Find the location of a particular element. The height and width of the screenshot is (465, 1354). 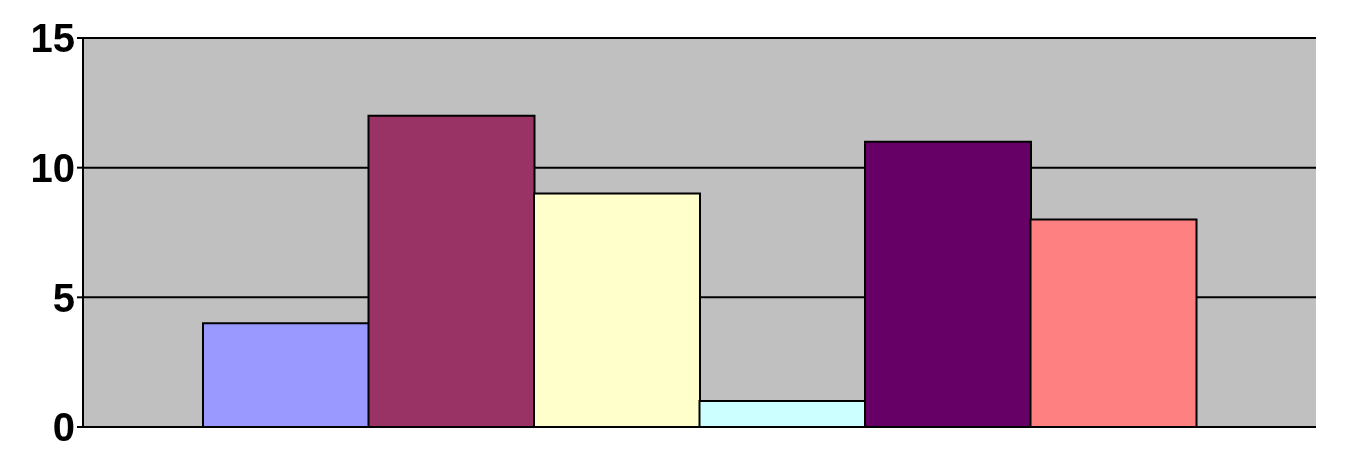

y-tick-label: 0 is located at coordinates (63, 427).